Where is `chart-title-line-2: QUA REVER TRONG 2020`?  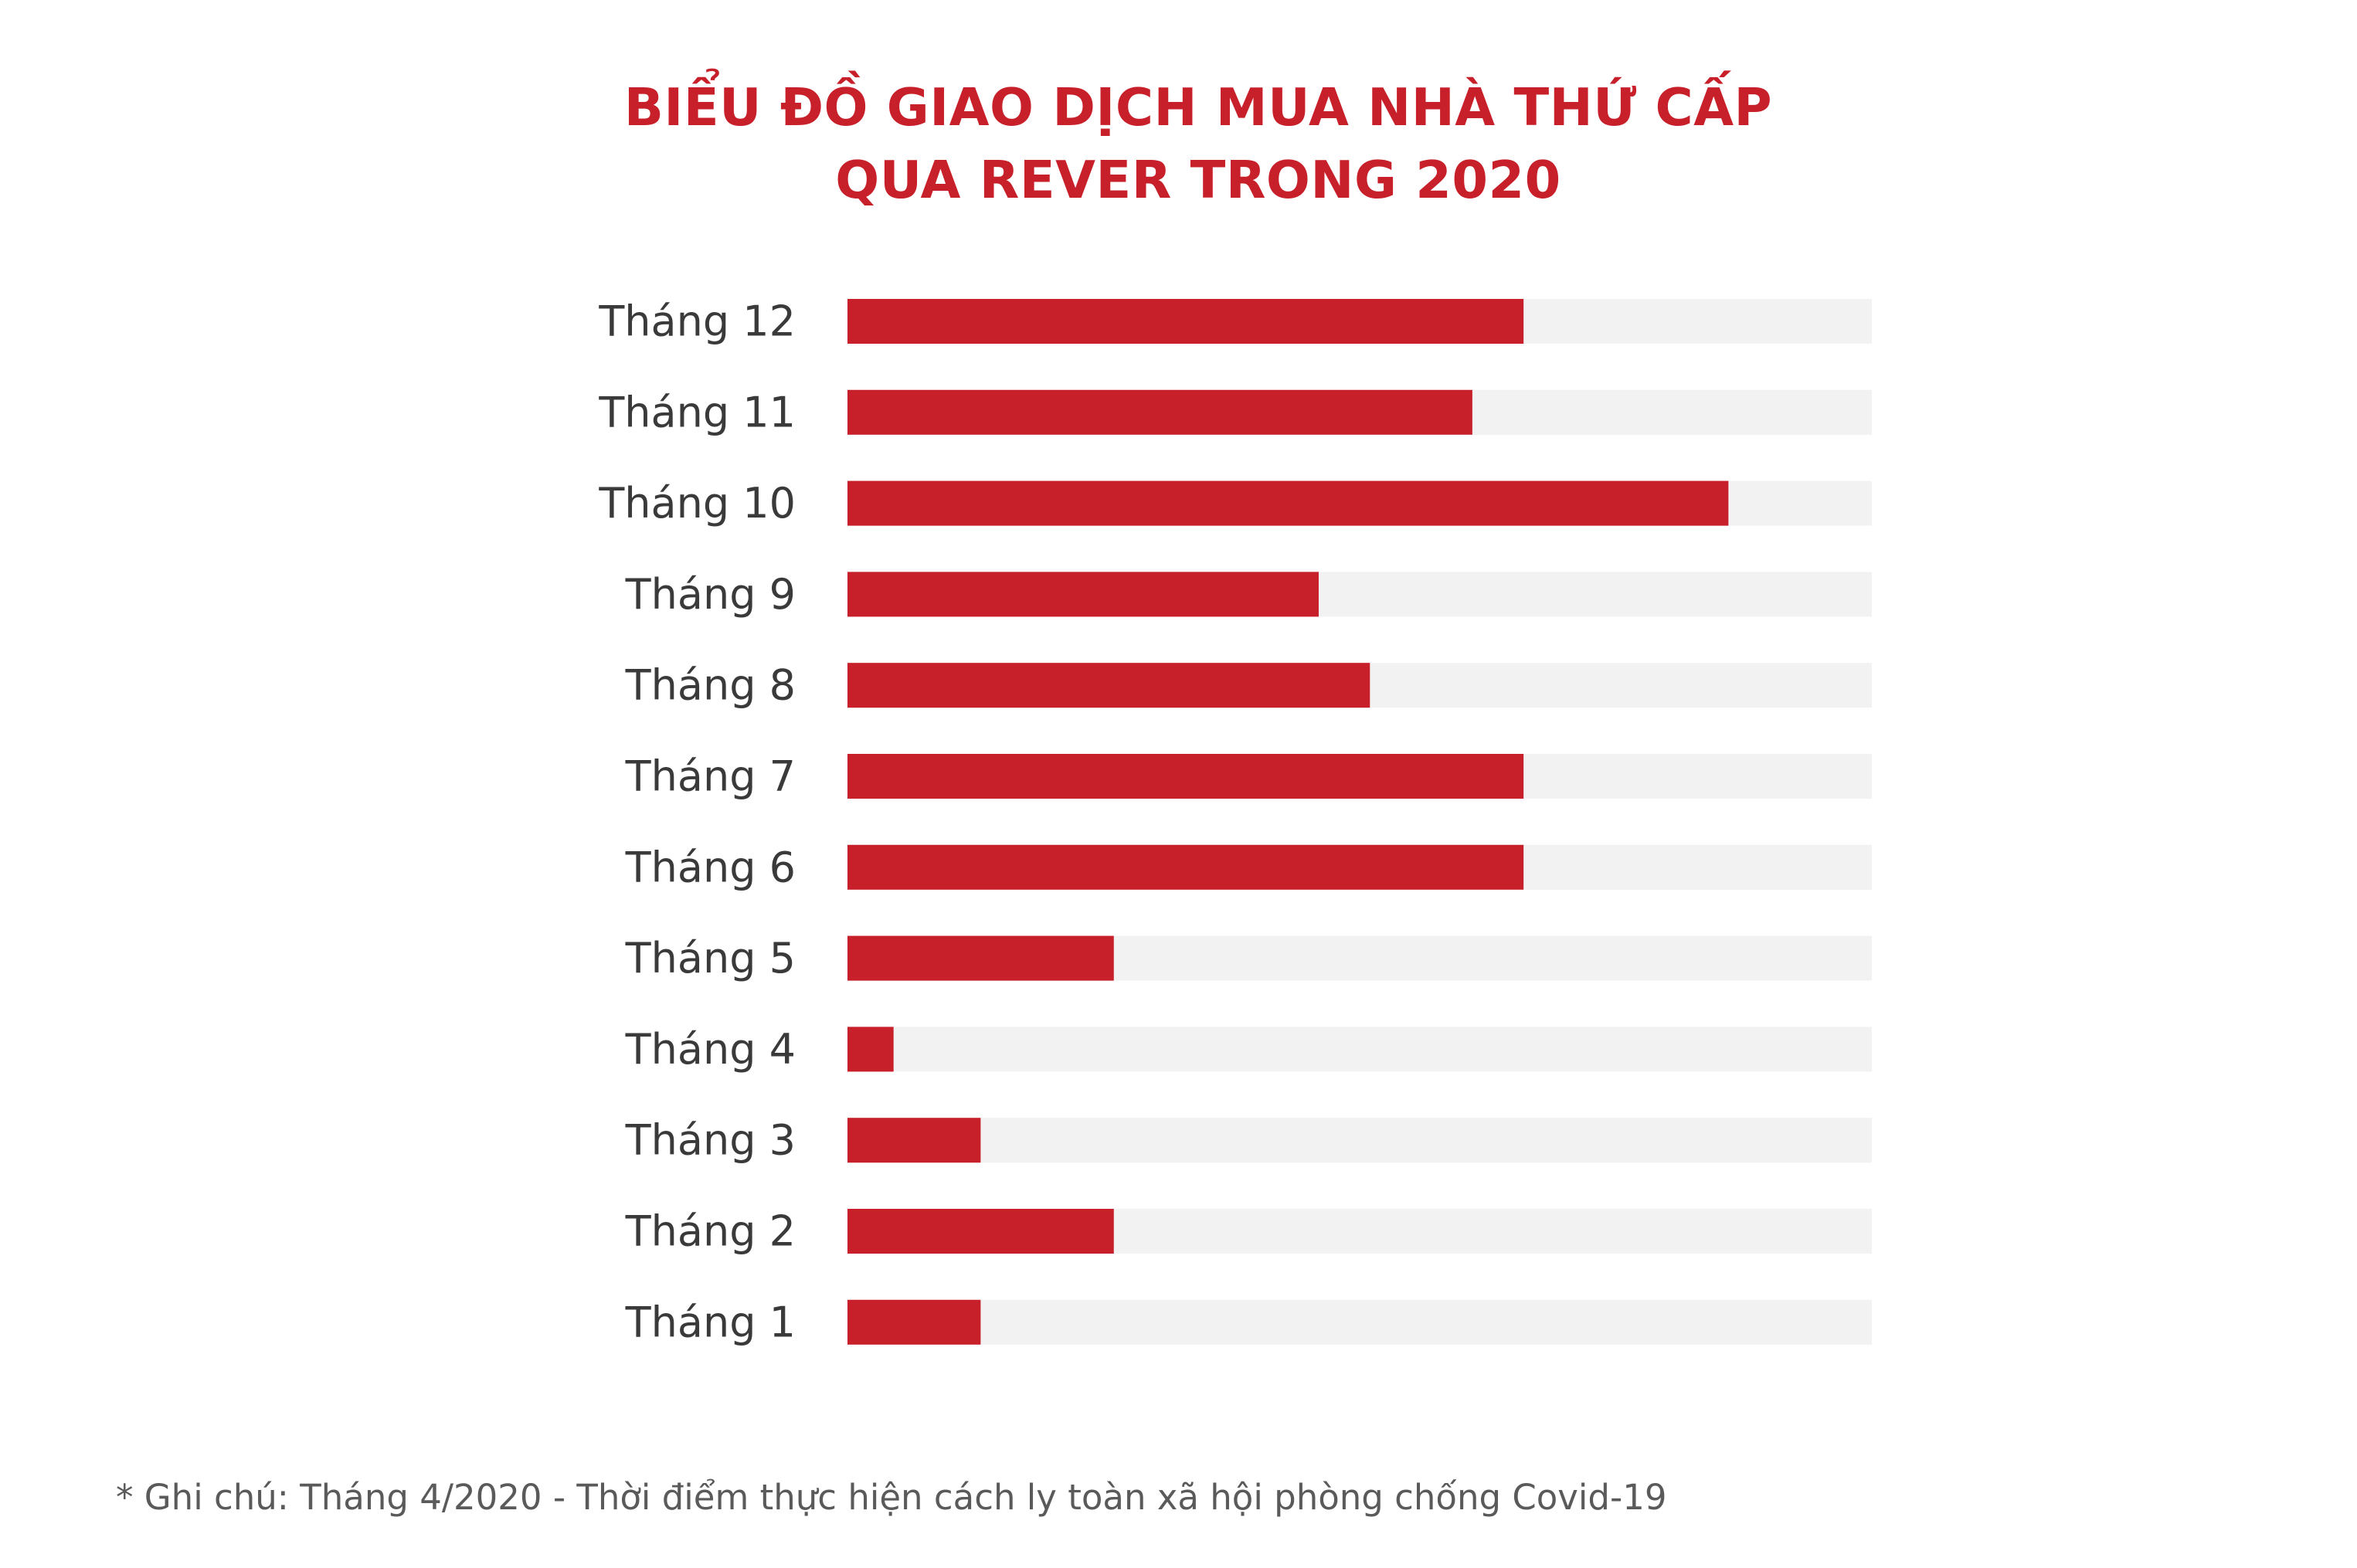 chart-title-line-2: QUA REVER TRONG 2020 is located at coordinates (1198, 180).